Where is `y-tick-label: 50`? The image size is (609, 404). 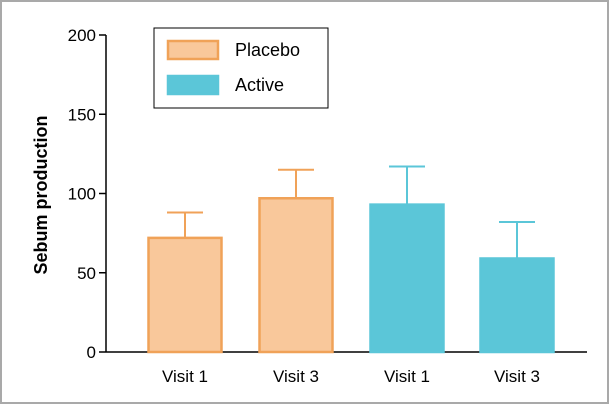 y-tick-label: 50 is located at coordinates (86, 273).